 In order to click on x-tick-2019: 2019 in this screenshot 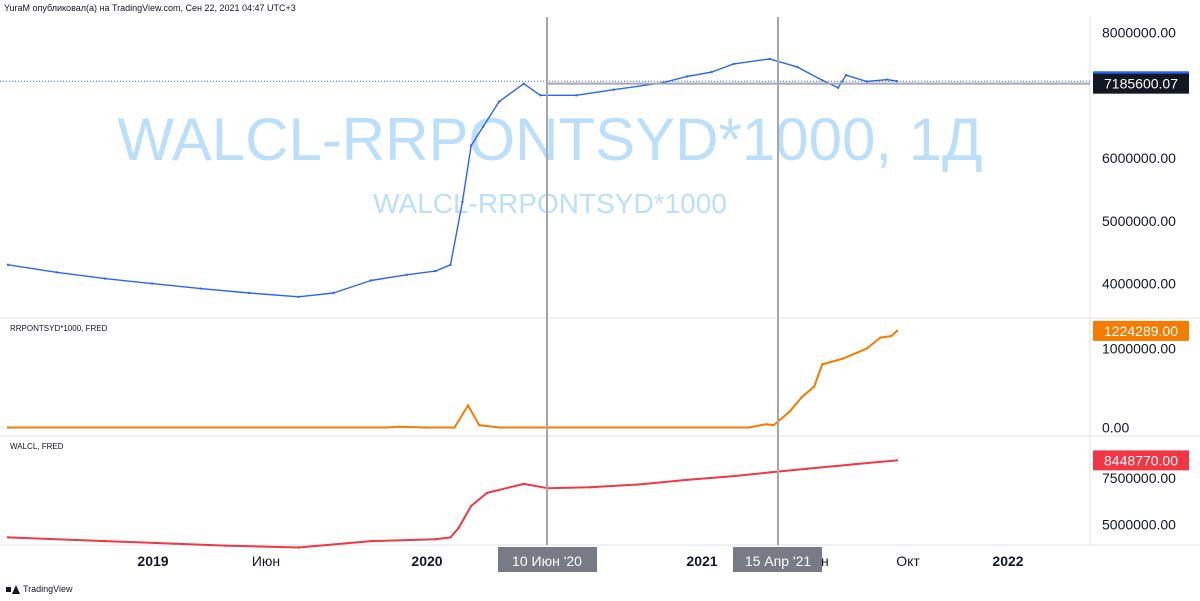, I will do `click(152, 561)`.